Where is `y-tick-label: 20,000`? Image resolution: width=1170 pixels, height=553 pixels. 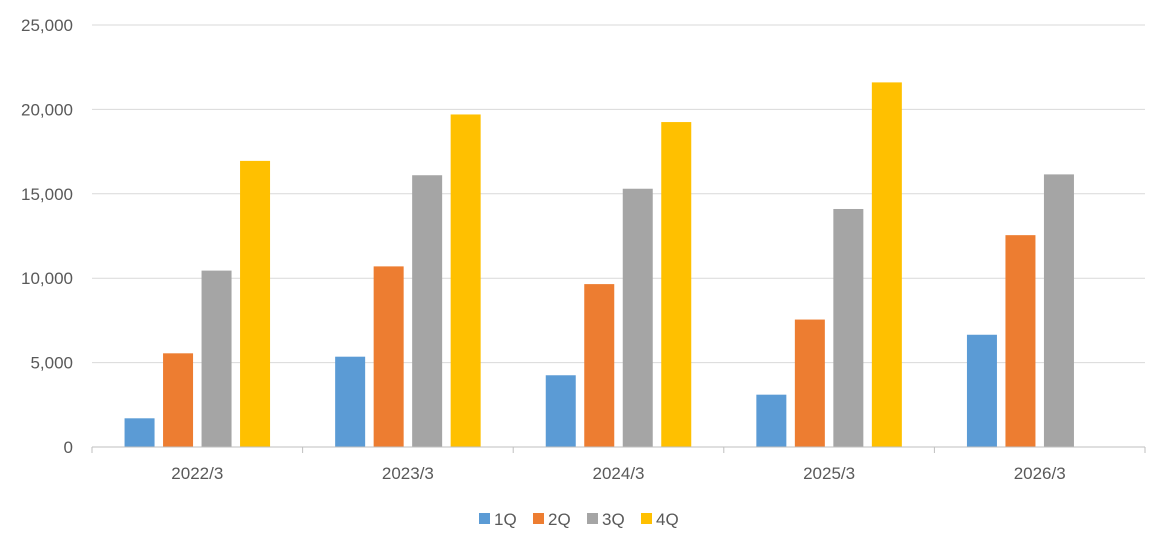
y-tick-label: 20,000 is located at coordinates (47, 109).